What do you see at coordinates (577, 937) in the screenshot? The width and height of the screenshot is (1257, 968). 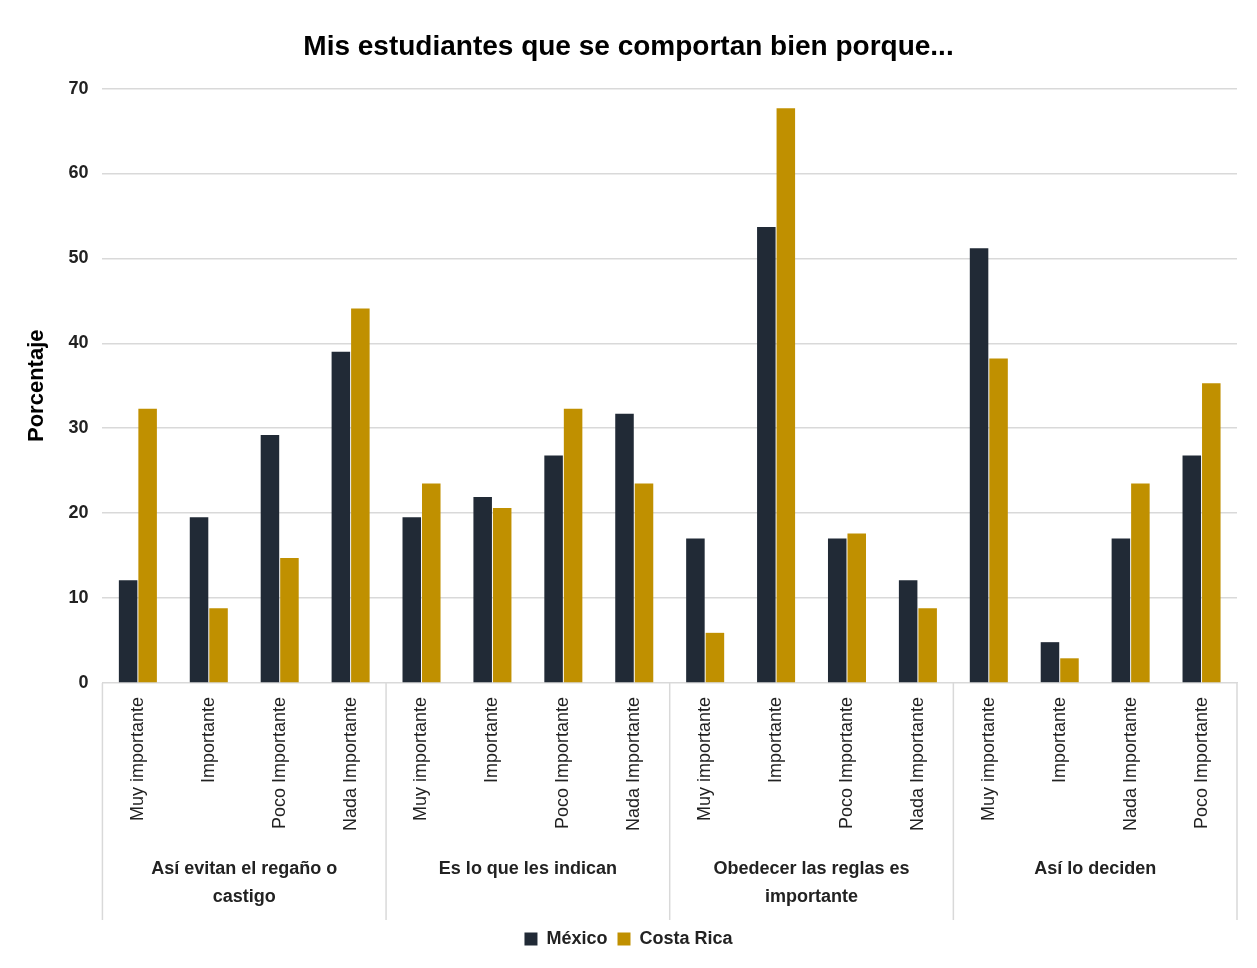 I see `legend-label: México` at bounding box center [577, 937].